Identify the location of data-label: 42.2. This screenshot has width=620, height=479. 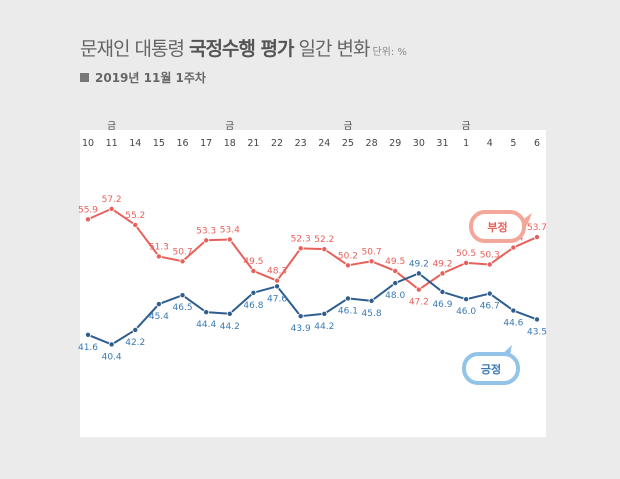
(135, 343).